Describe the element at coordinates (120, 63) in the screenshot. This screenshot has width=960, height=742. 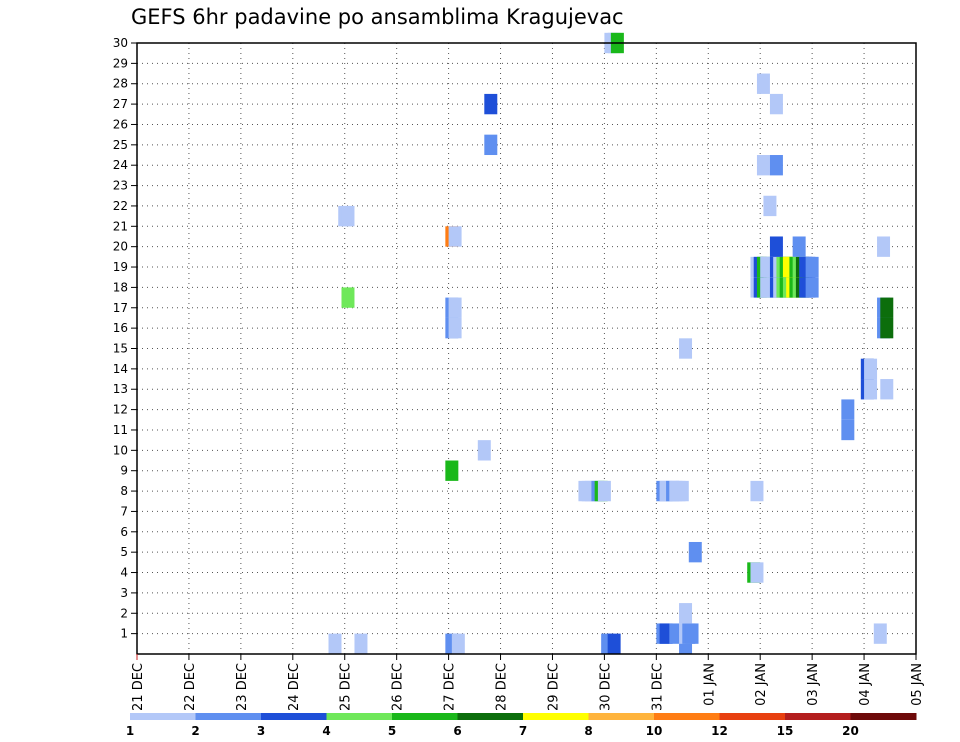
I see `y-tick-label: 29` at that location.